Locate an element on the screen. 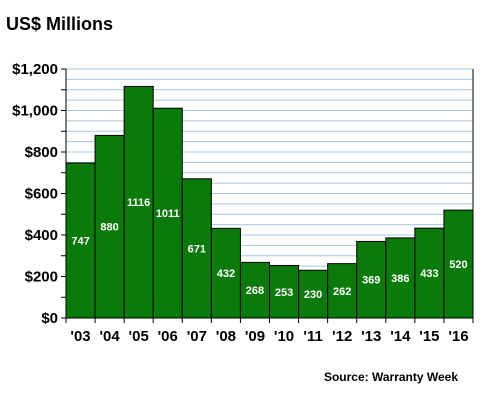 Image resolution: width=480 pixels, height=400 pixels. data-label: 747 is located at coordinates (80, 241).